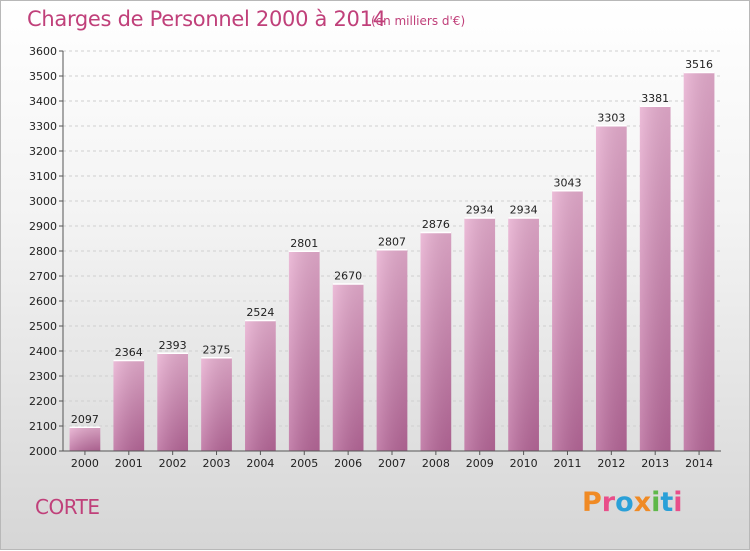 This screenshot has height=551, width=750. What do you see at coordinates (699, 261) in the screenshot?
I see `bar-shade-2014` at bounding box center [699, 261].